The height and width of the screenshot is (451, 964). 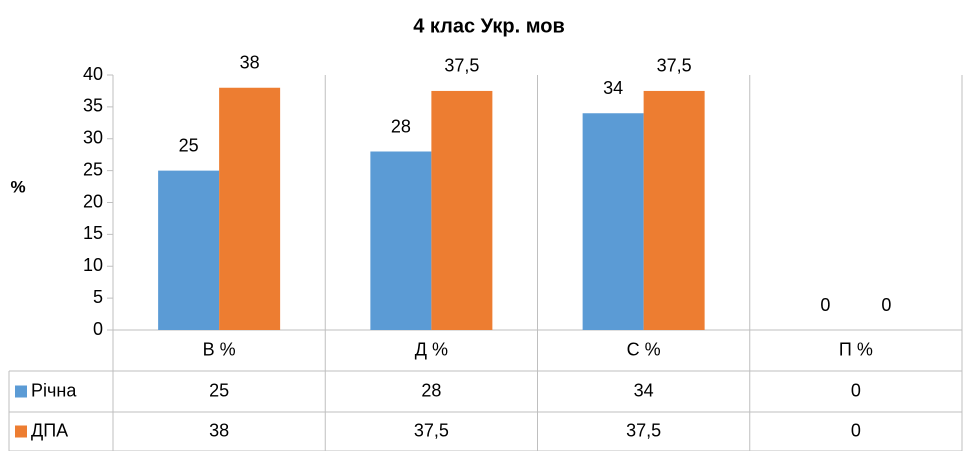 What do you see at coordinates (93, 265) in the screenshot?
I see `y-tick-label: 10` at bounding box center [93, 265].